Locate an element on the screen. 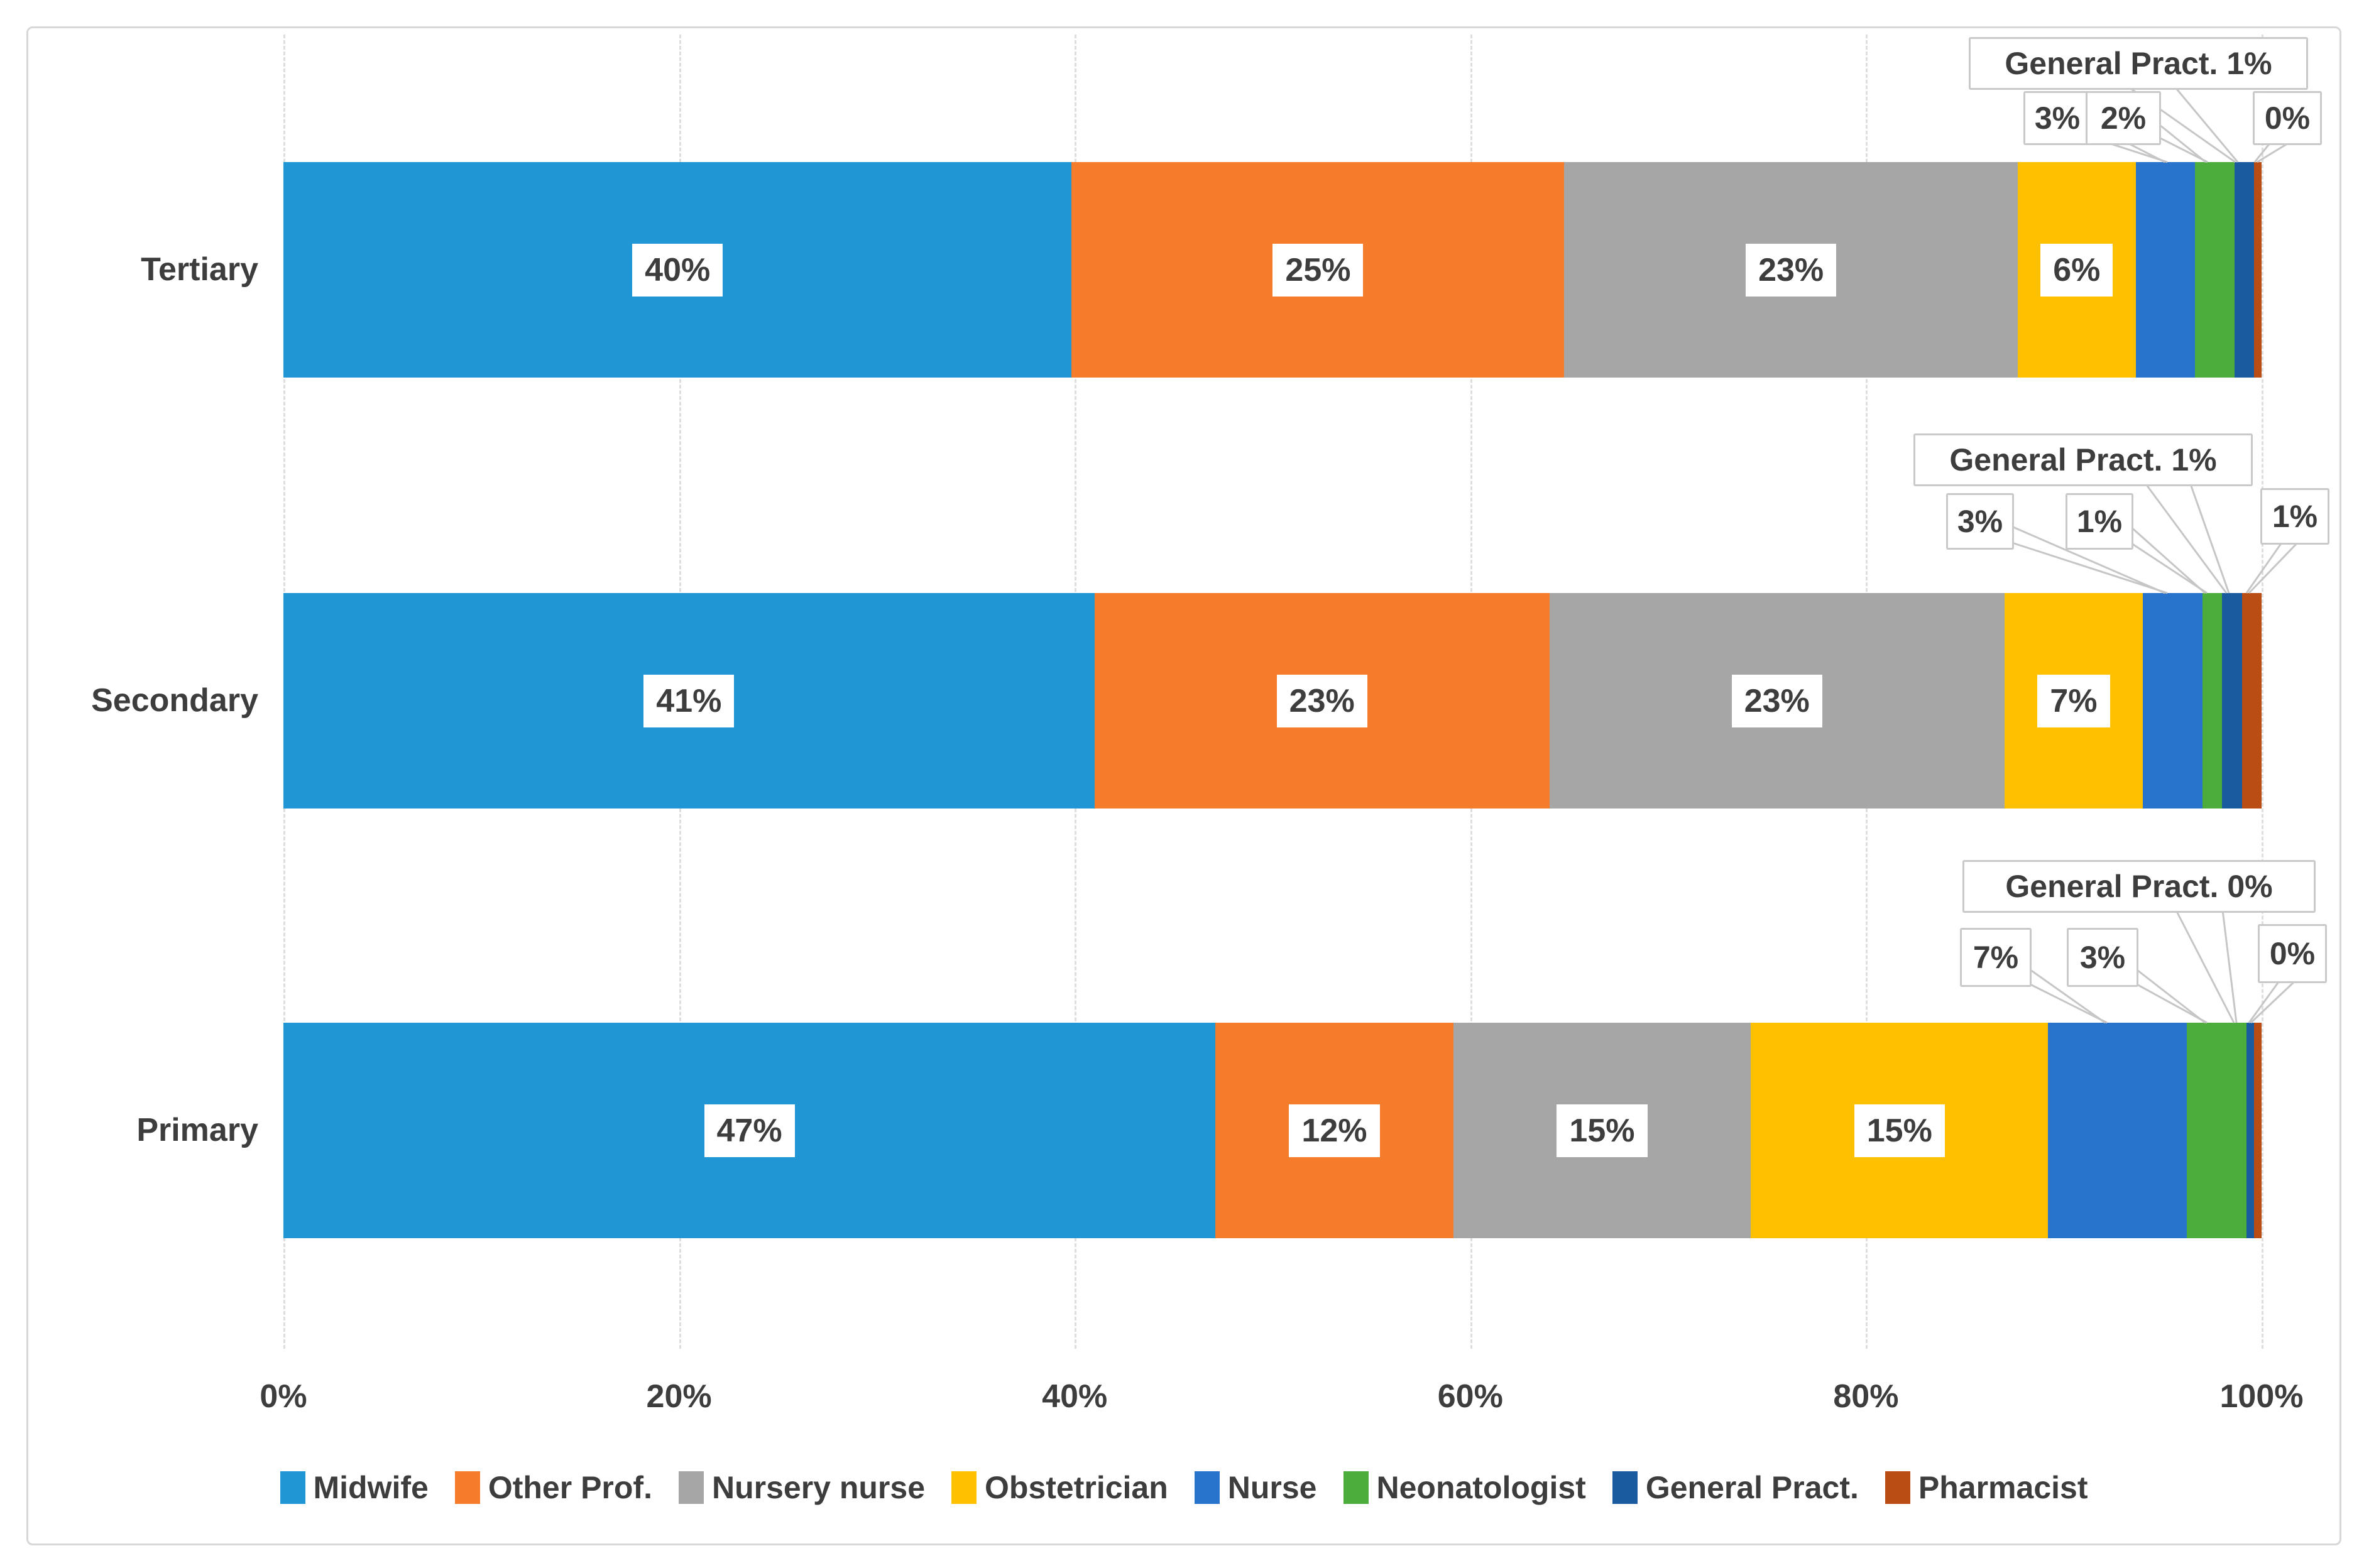 This screenshot has height=1568, width=2364. callout-tertiary-neonatologist: 2% is located at coordinates (2123, 118).